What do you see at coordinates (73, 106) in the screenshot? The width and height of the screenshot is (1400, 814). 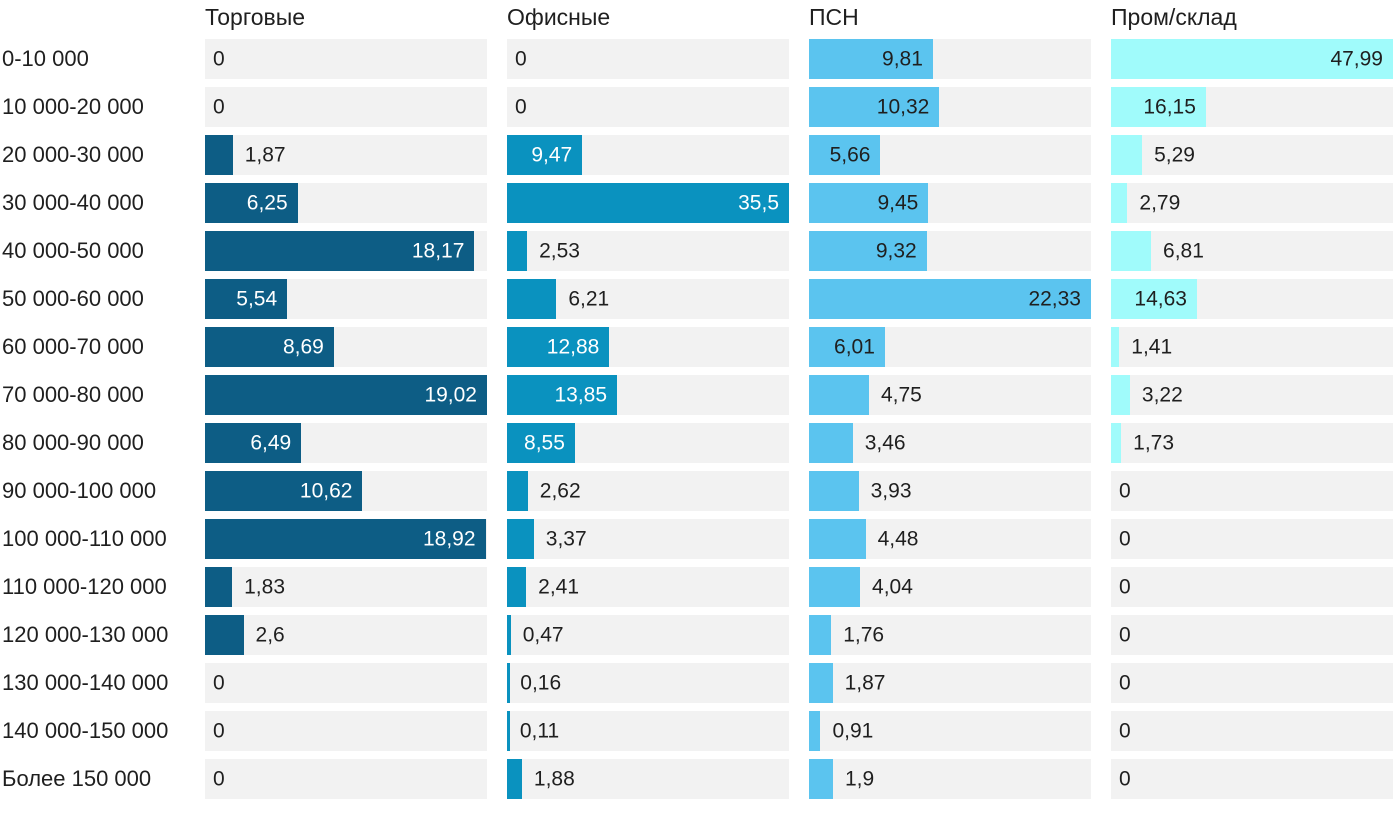 I see `row-label: 10 000-20 000` at bounding box center [73, 106].